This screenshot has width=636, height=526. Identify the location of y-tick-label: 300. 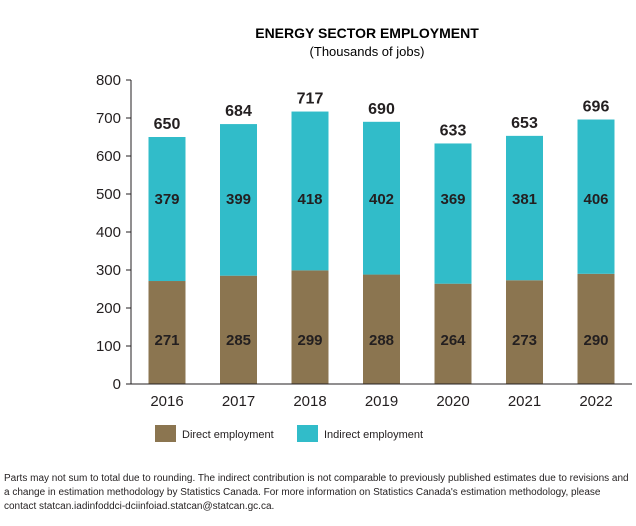
(108, 270).